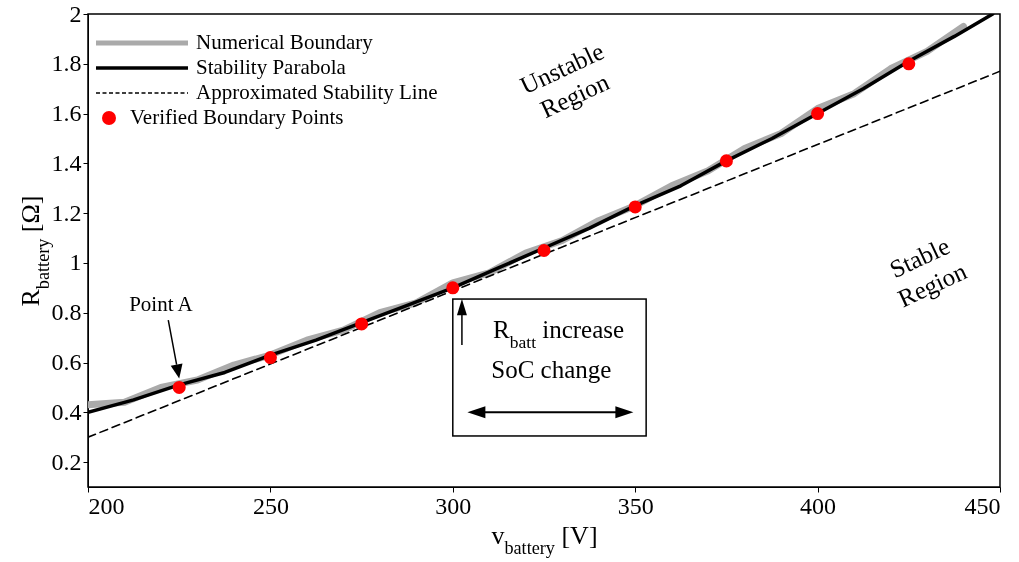 Image resolution: width=1019 pixels, height=562 pixels. What do you see at coordinates (66, 362) in the screenshot?
I see `y-tick-label: 0.6` at bounding box center [66, 362].